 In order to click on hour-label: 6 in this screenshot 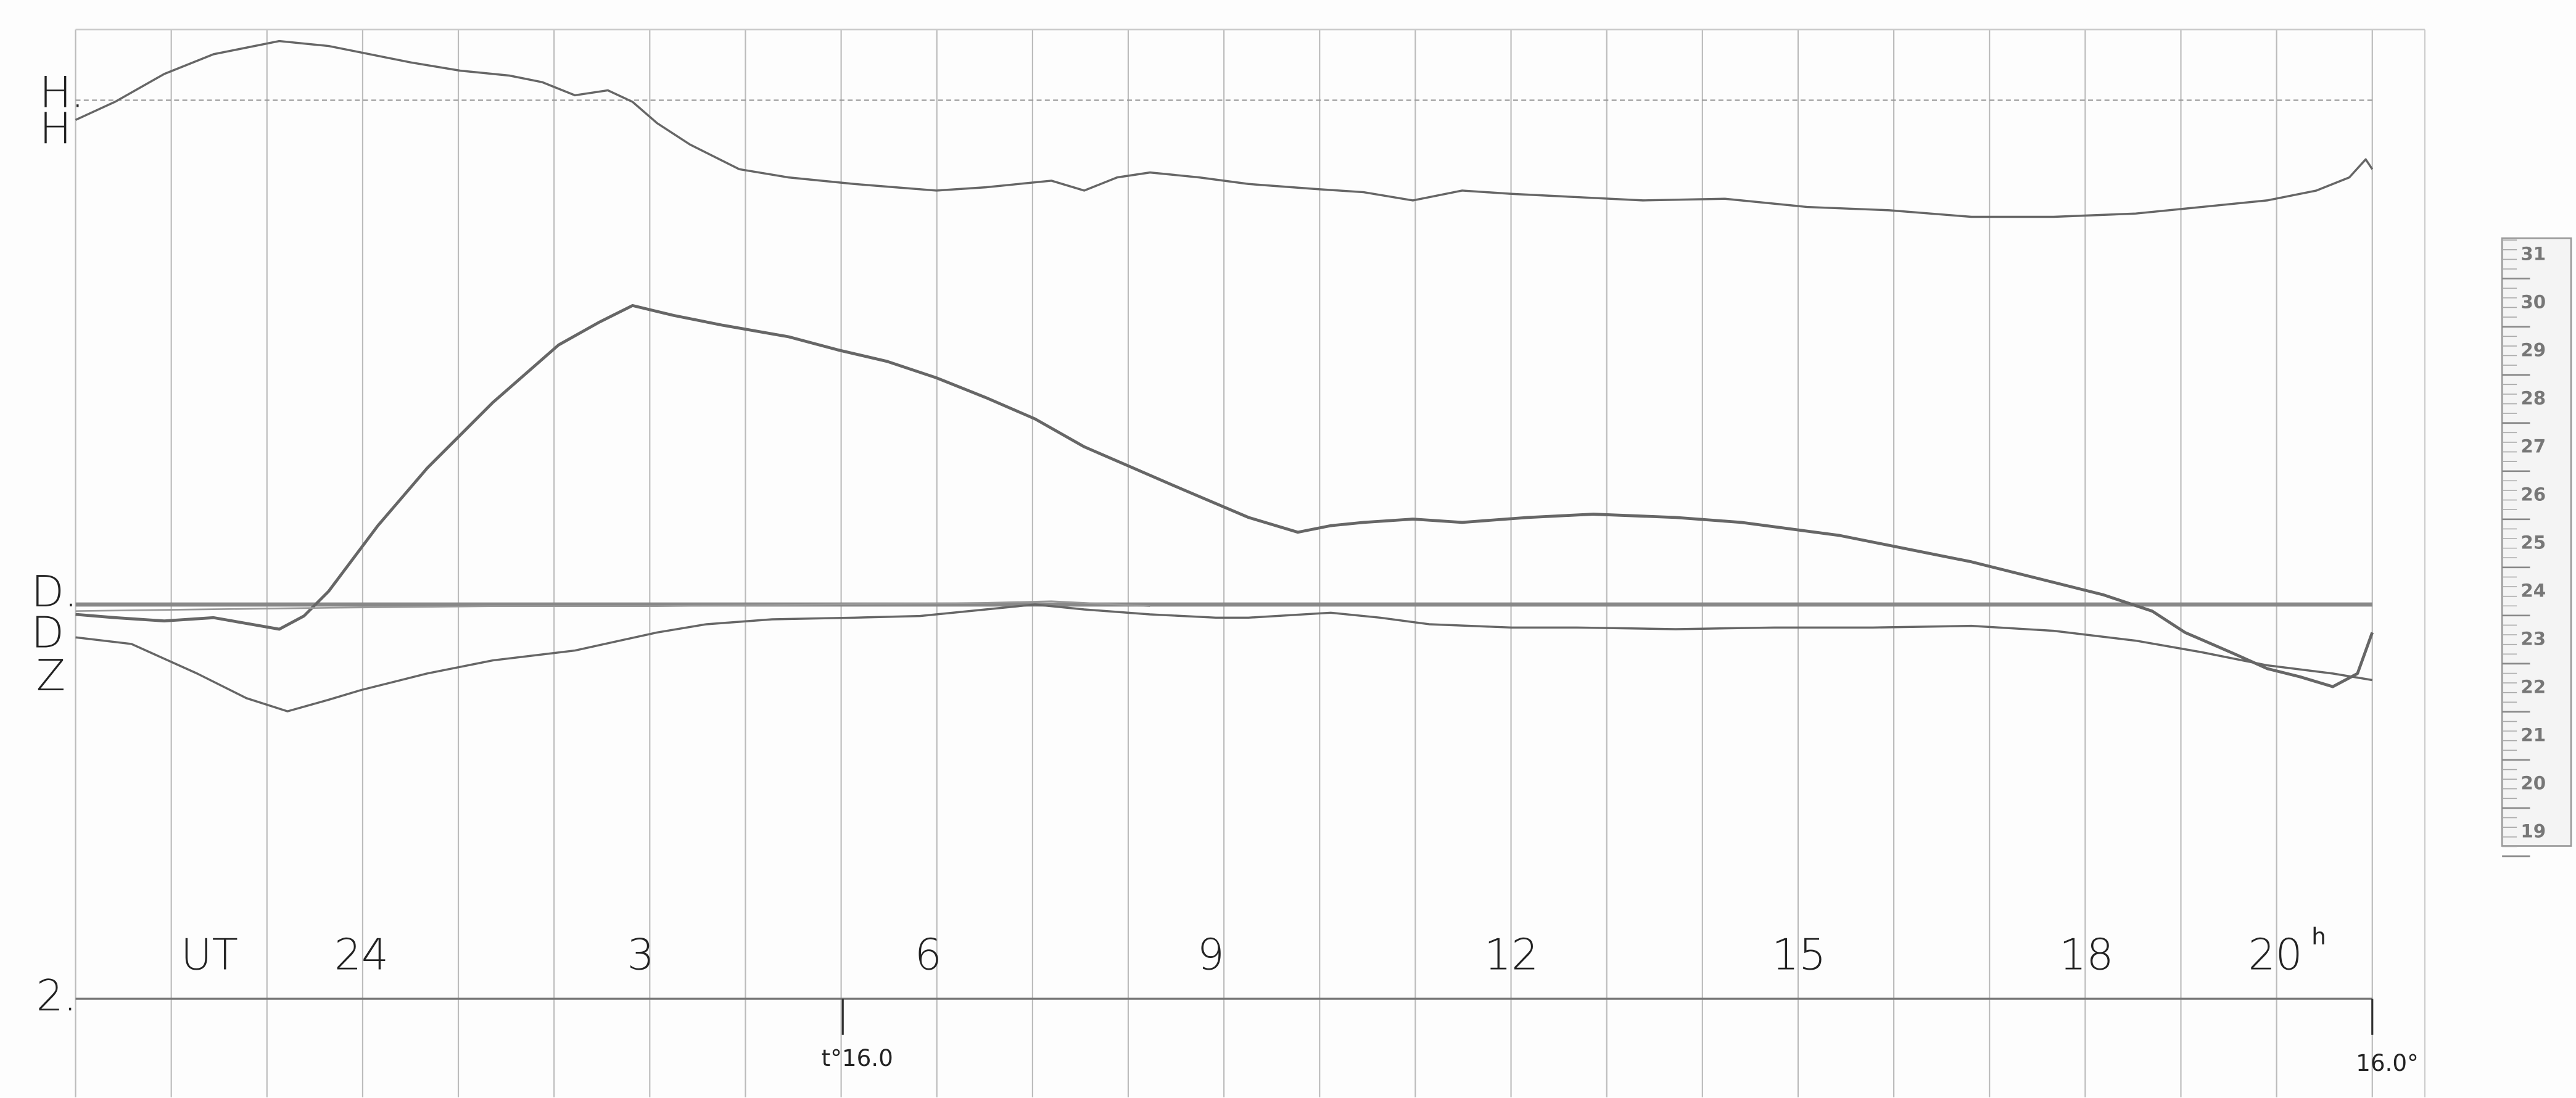, I will do `click(928, 956)`.